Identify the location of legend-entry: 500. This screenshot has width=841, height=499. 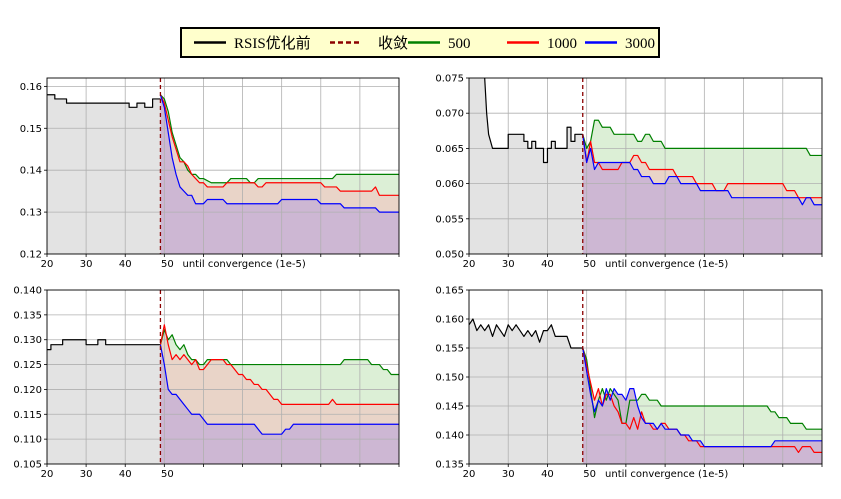
(439, 44).